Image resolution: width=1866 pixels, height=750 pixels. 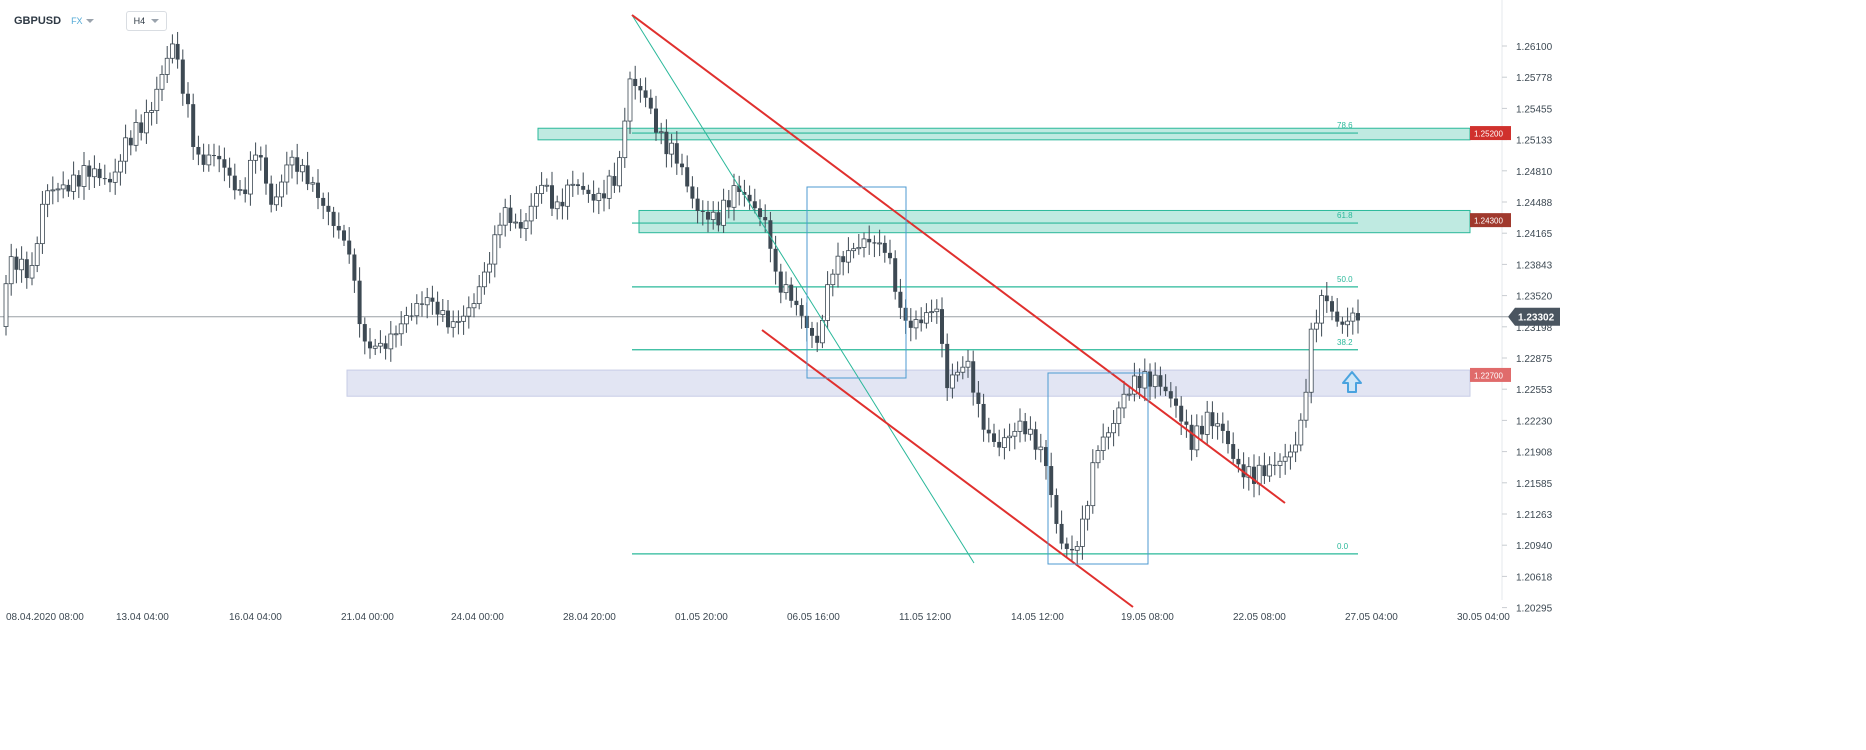 I want to click on timeframe-selector: H4, so click(x=146, y=21).